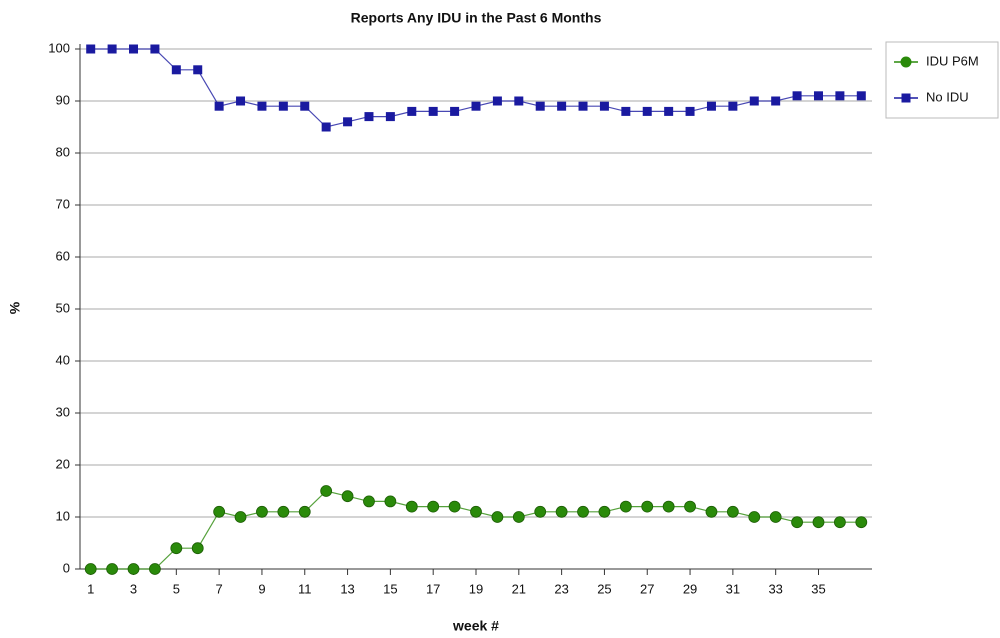 Image resolution: width=1000 pixels, height=638 pixels. I want to click on y-tick-label: 90, so click(63, 99).